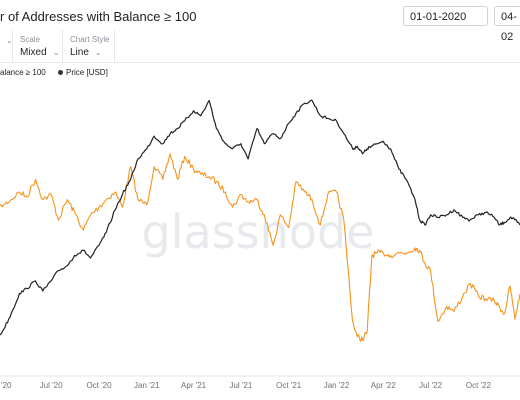 The image size is (520, 400). What do you see at coordinates (99, 385) in the screenshot?
I see `x-tick-label: Oct '20` at bounding box center [99, 385].